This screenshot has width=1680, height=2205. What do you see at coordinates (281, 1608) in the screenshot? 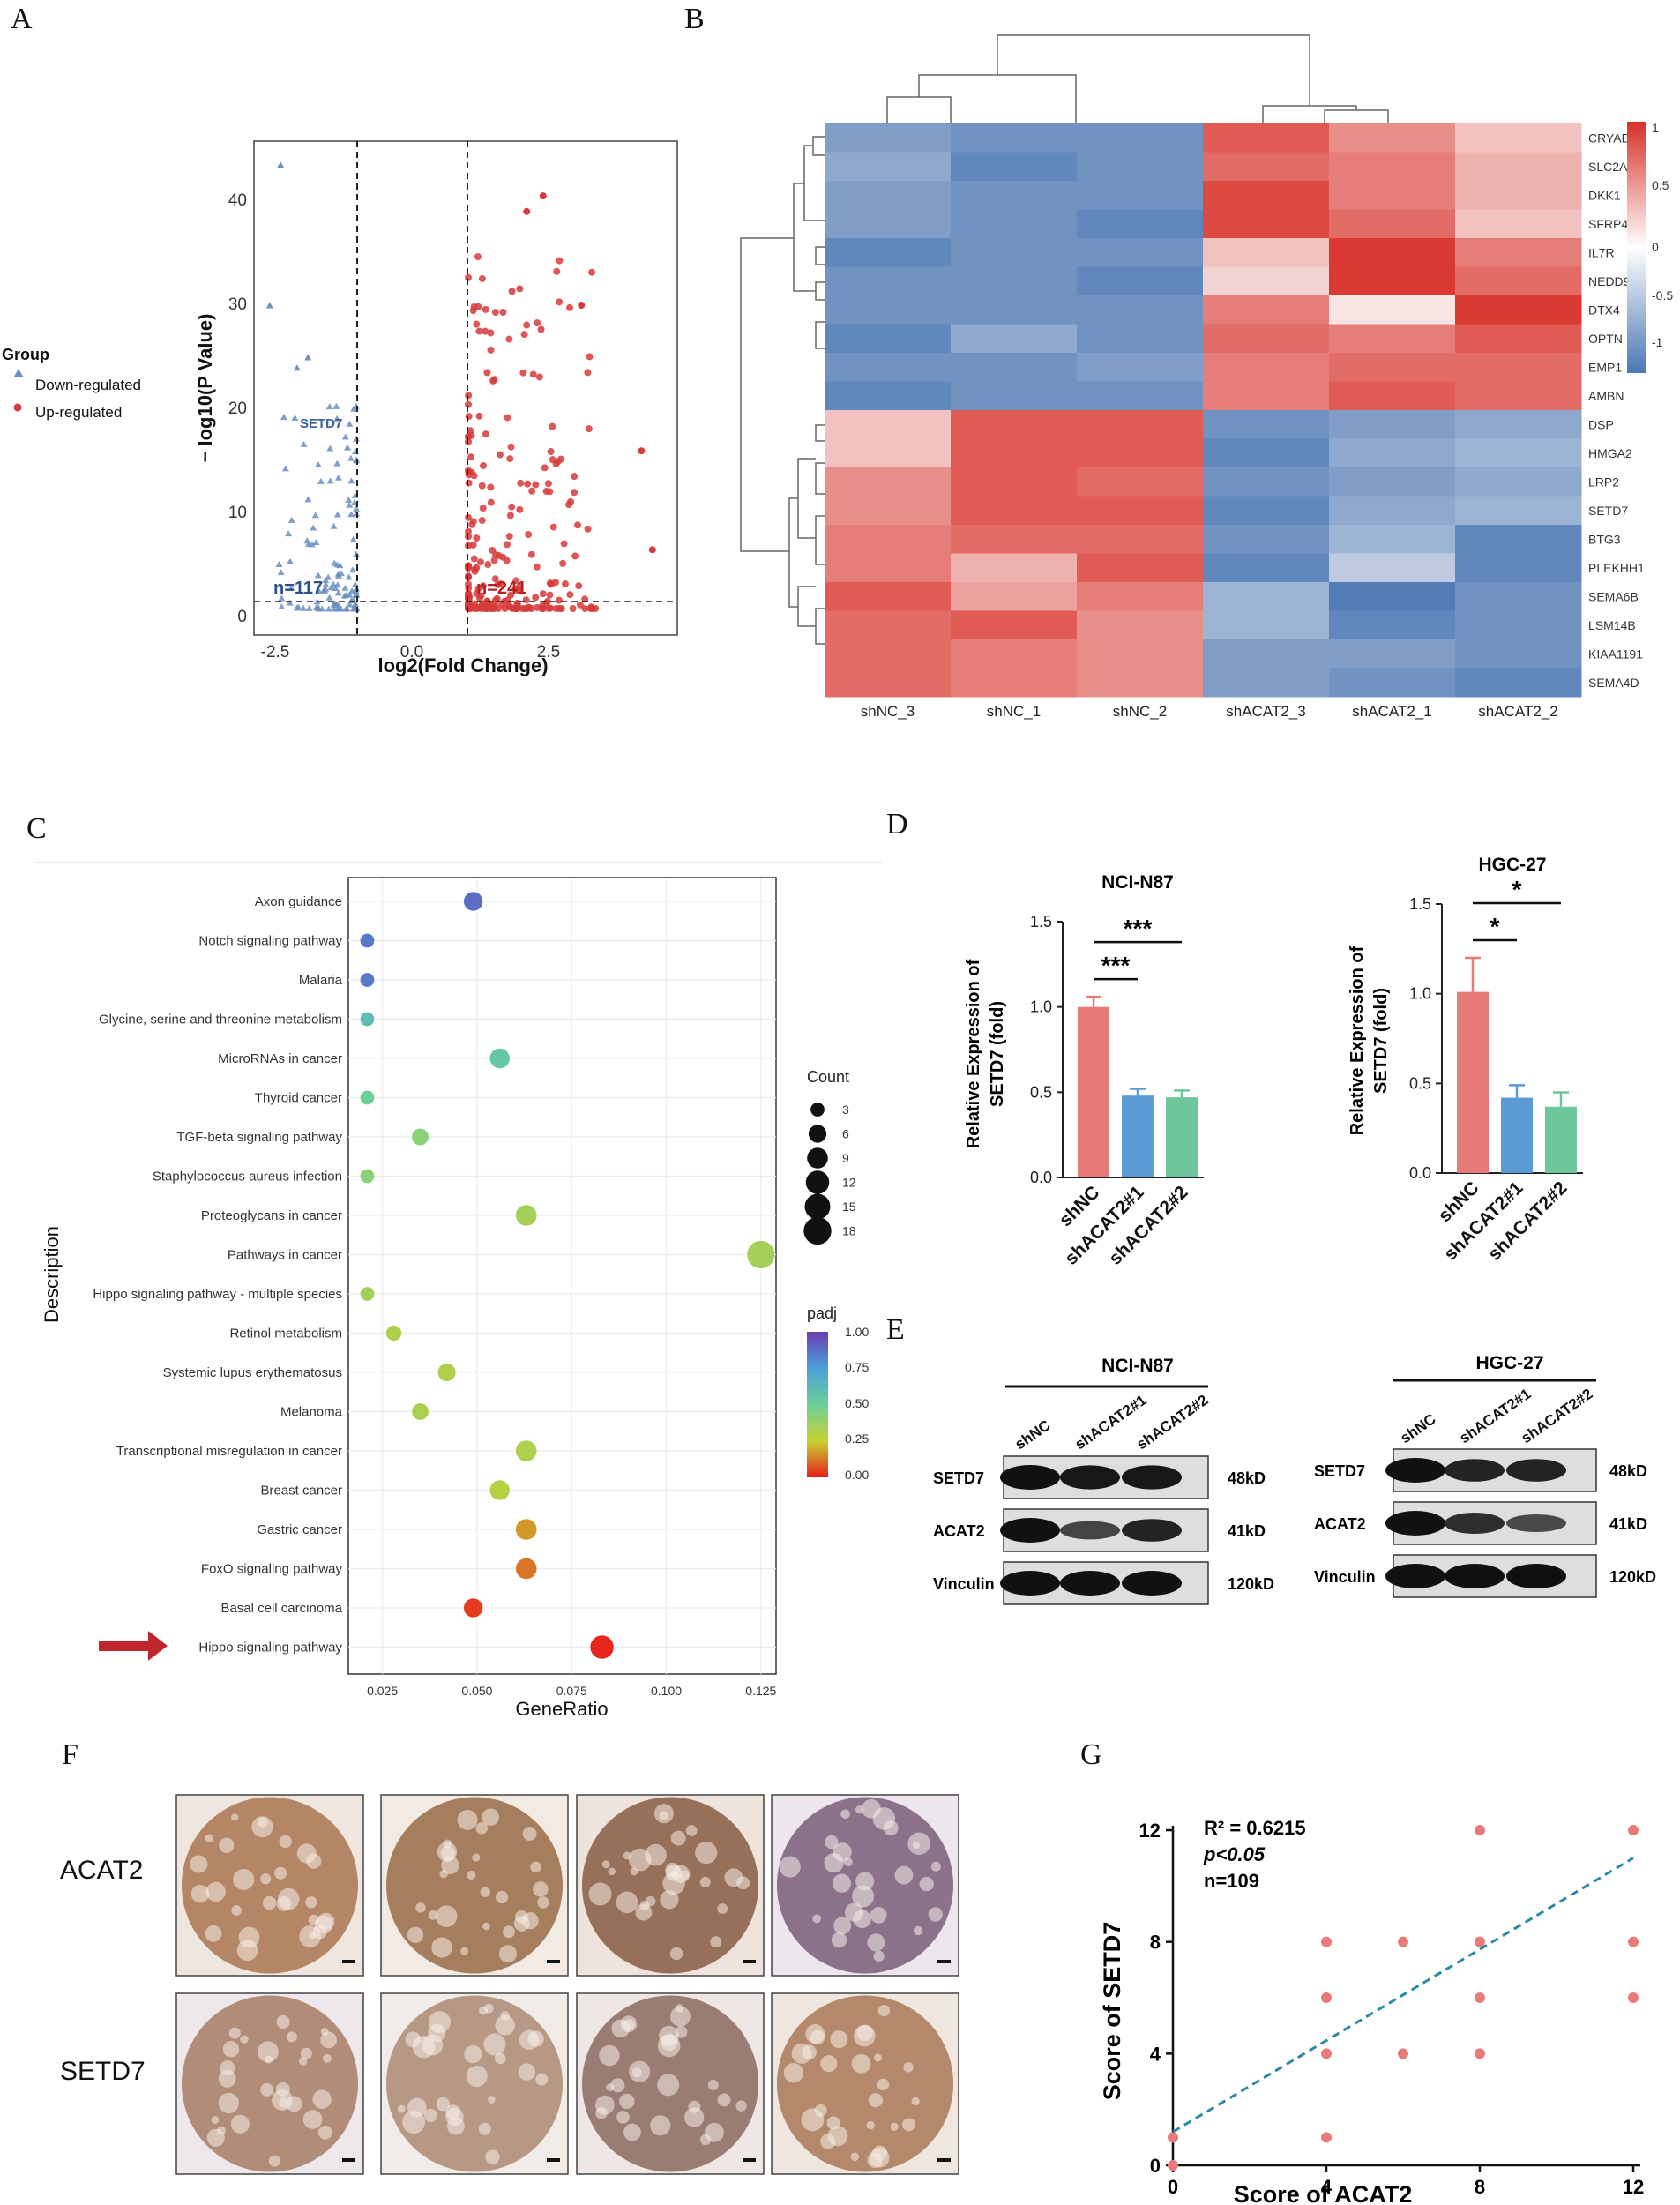
I see `kegg-term-label: Basal cell carcinoma` at bounding box center [281, 1608].